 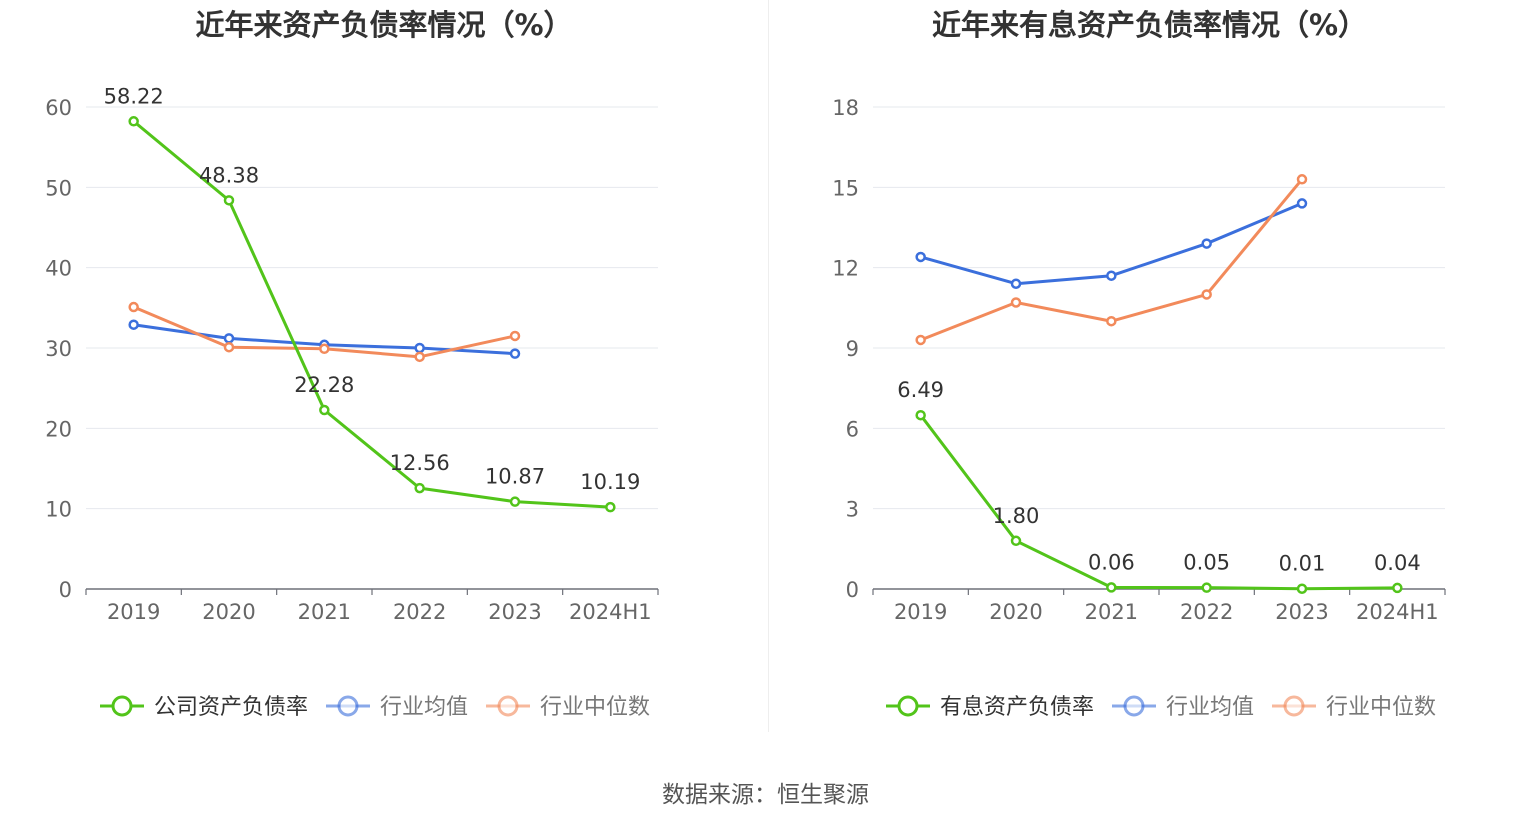 What do you see at coordinates (845, 188) in the screenshot?
I see `y-tick-label: 15` at bounding box center [845, 188].